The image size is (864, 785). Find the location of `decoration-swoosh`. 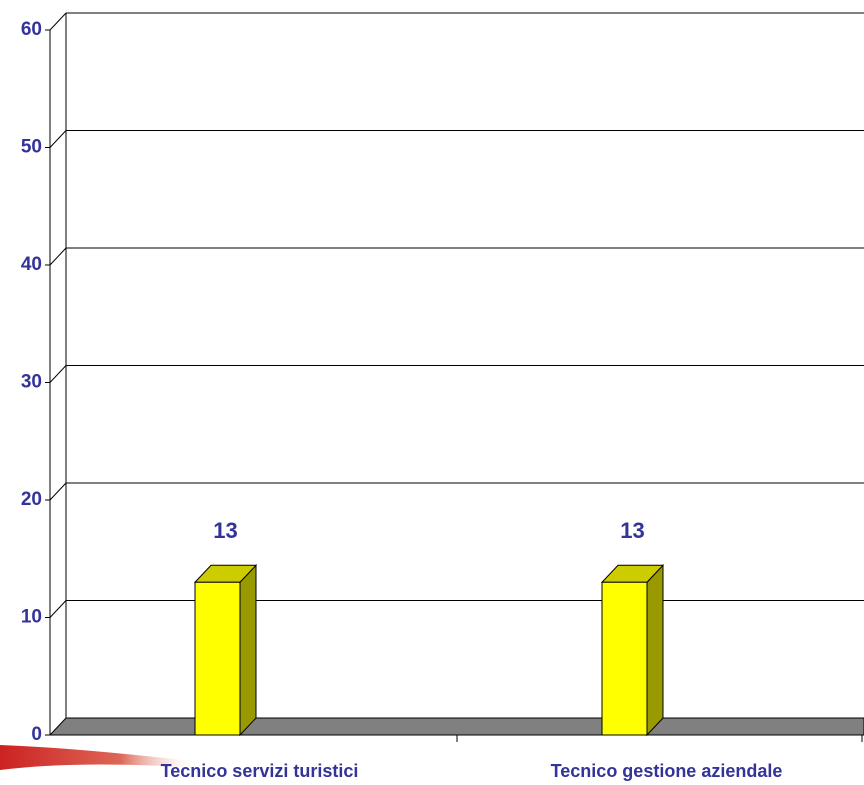

decoration-swoosh is located at coordinates (100, 757).